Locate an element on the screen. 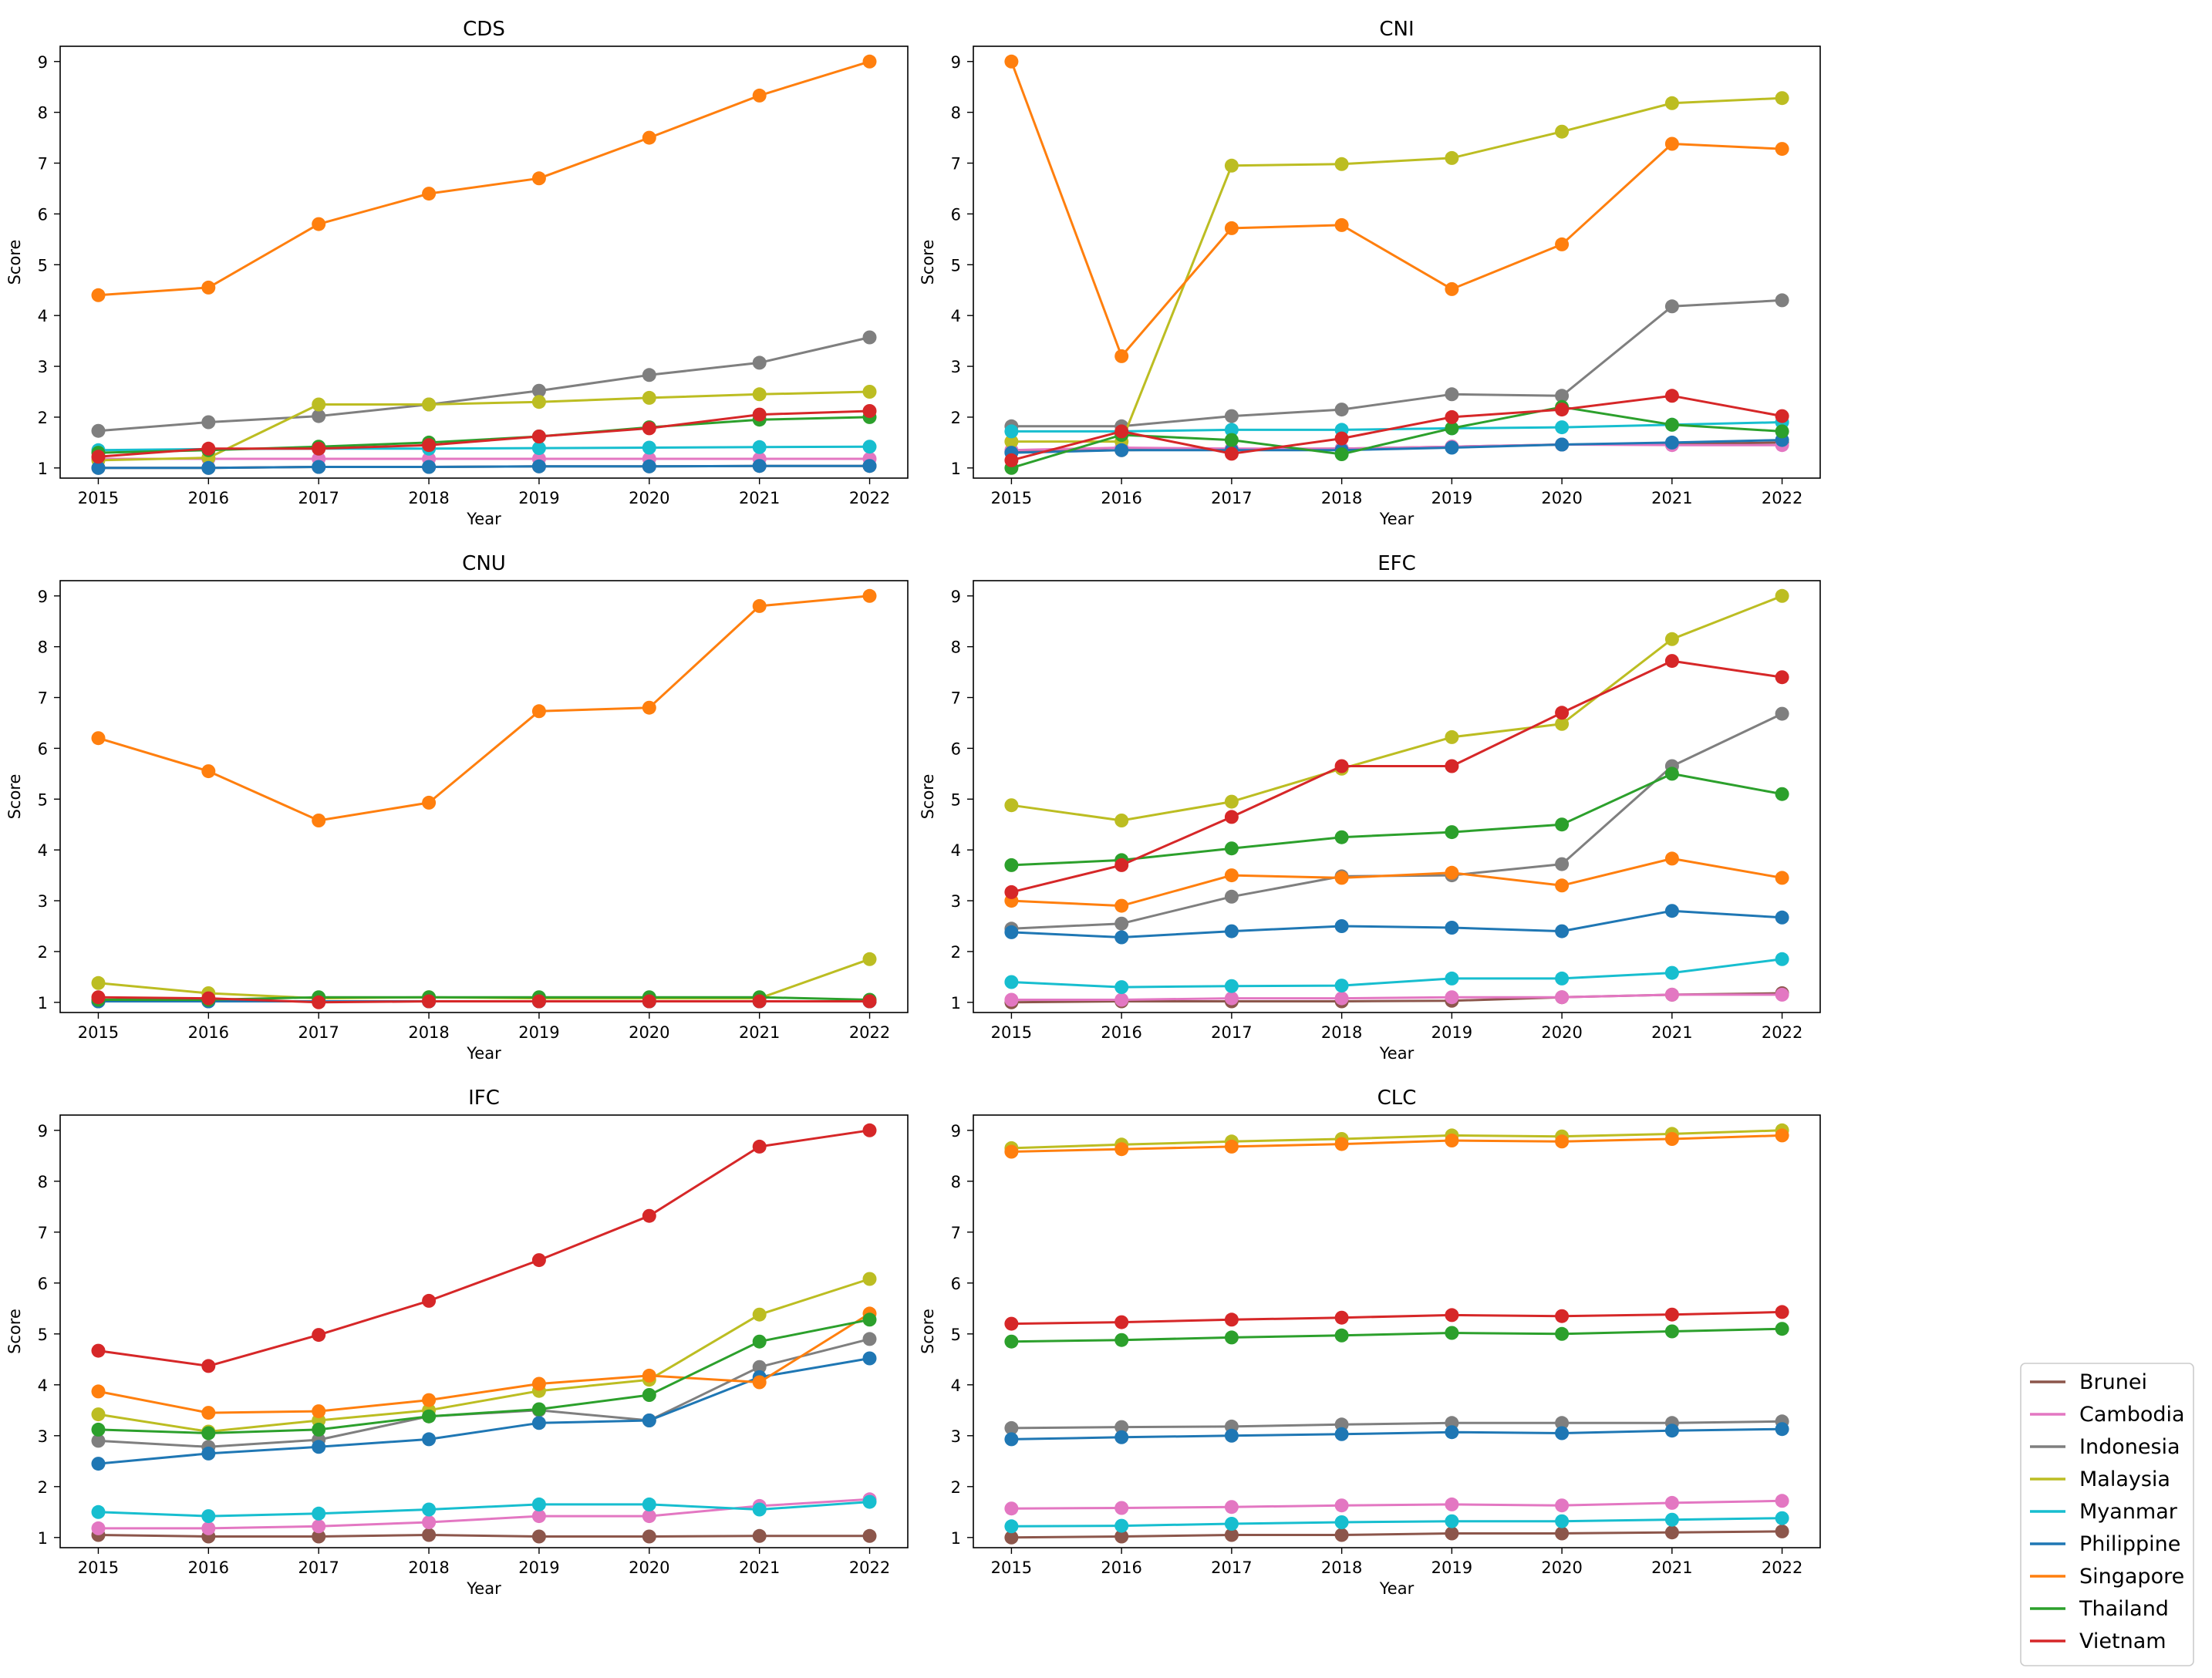  data-point-myanmar-2020 is located at coordinates (1562, 979).